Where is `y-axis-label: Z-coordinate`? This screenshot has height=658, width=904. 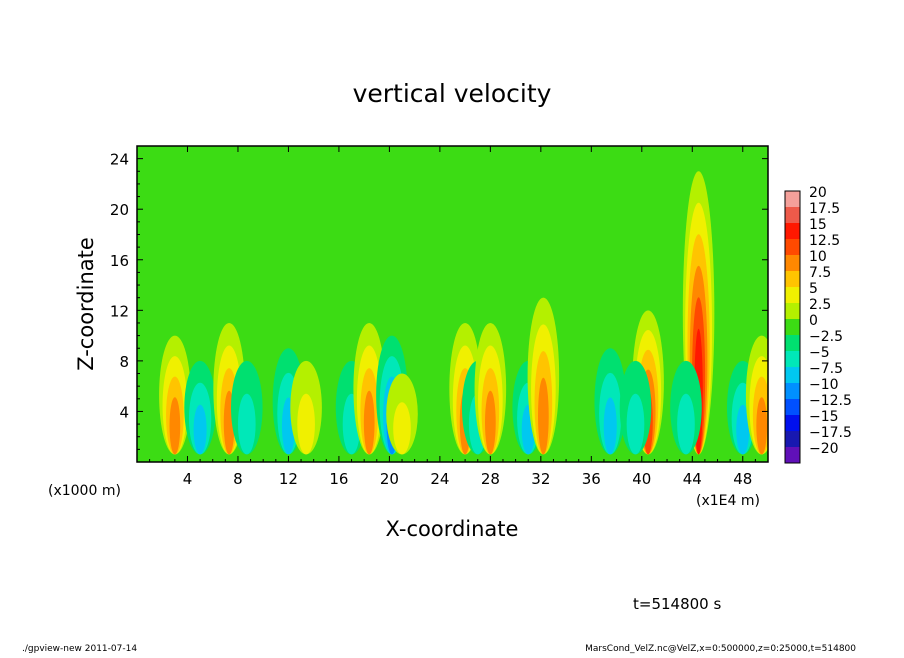
y-axis-label: Z-coordinate is located at coordinates (86, 304).